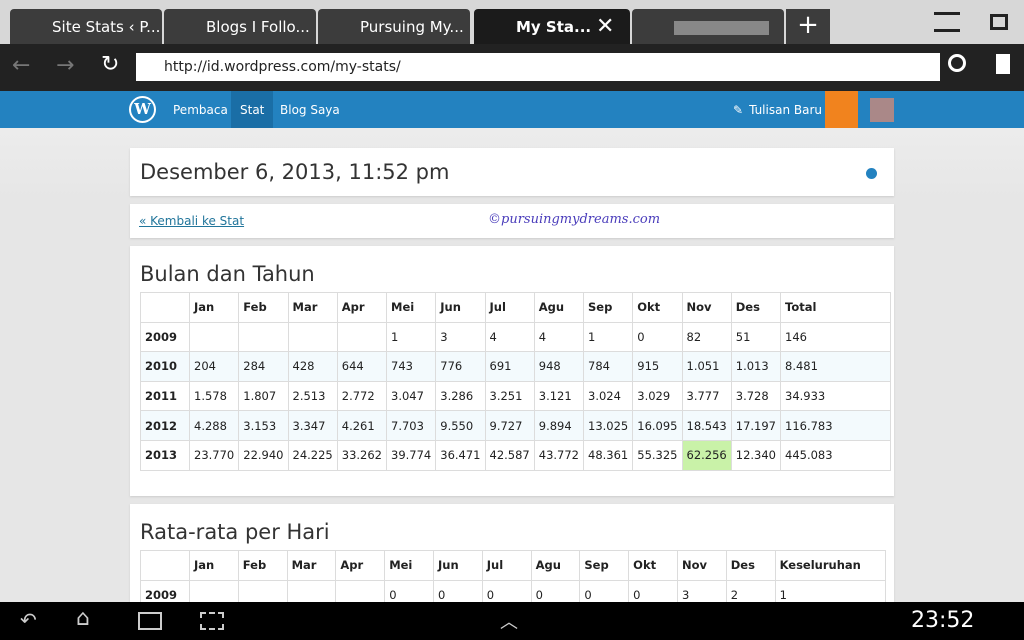  Describe the element at coordinates (509, 425) in the screenshot. I see `cell: 9.727` at that location.